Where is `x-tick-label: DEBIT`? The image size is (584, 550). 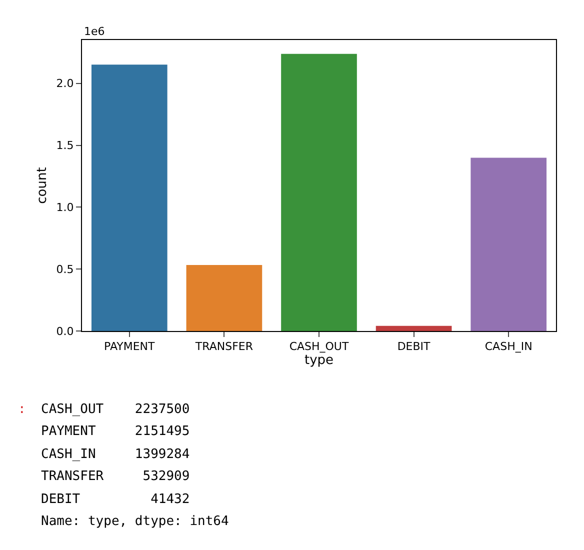
x-tick-label: DEBIT is located at coordinates (414, 347).